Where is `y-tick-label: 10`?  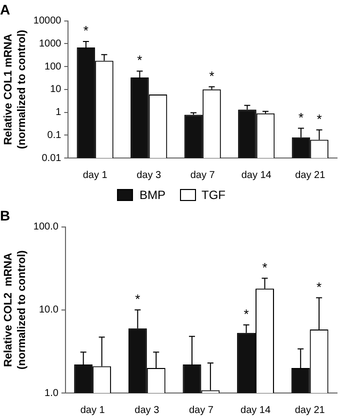 y-tick-label: 10 is located at coordinates (56, 90).